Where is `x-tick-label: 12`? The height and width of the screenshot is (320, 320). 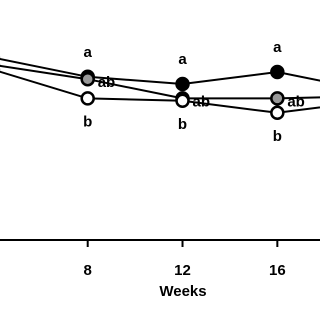 x-tick-label: 12 is located at coordinates (182, 270).